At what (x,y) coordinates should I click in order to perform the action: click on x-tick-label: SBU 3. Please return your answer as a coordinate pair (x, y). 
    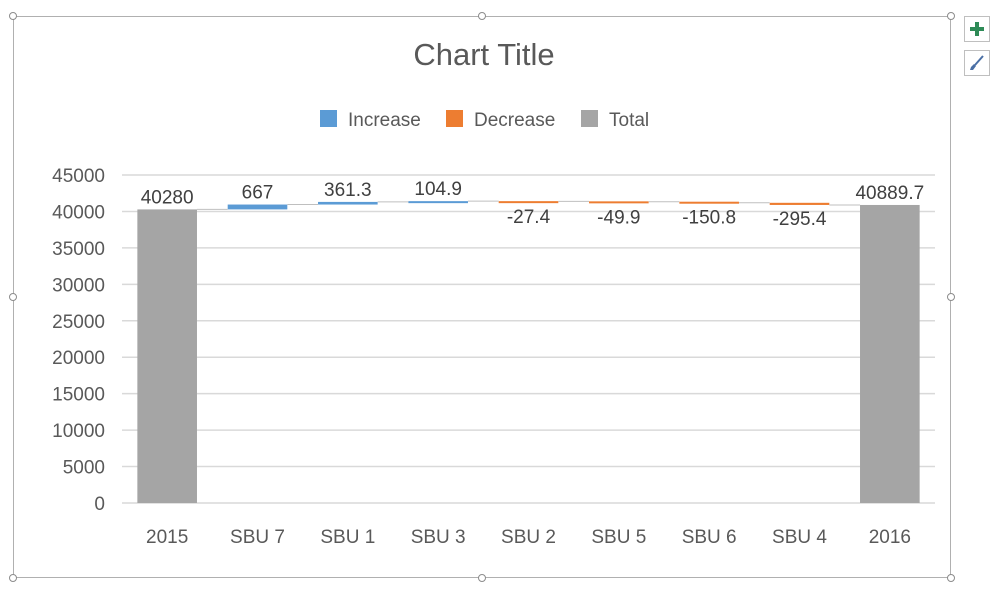
    Looking at the image, I should click on (438, 537).